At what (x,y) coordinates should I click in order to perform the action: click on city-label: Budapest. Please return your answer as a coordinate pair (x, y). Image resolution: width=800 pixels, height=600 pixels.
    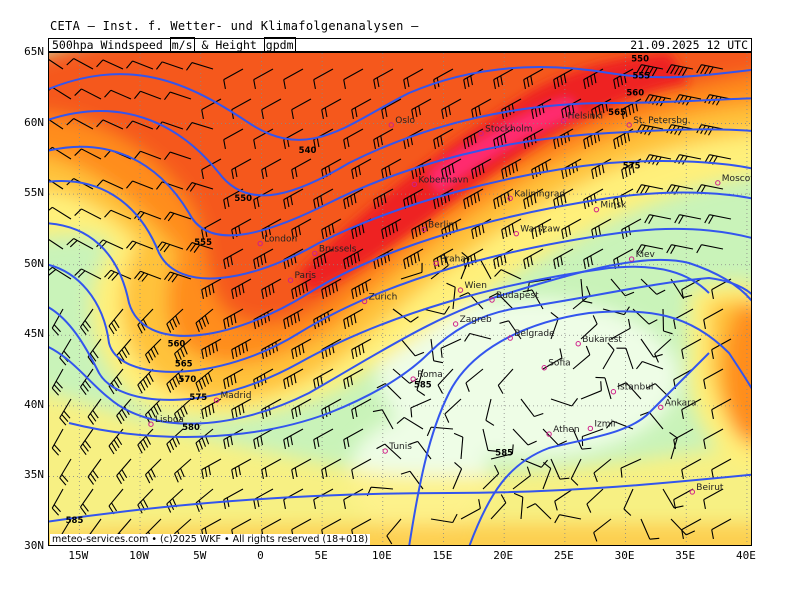
    Looking at the image, I should click on (517, 296).